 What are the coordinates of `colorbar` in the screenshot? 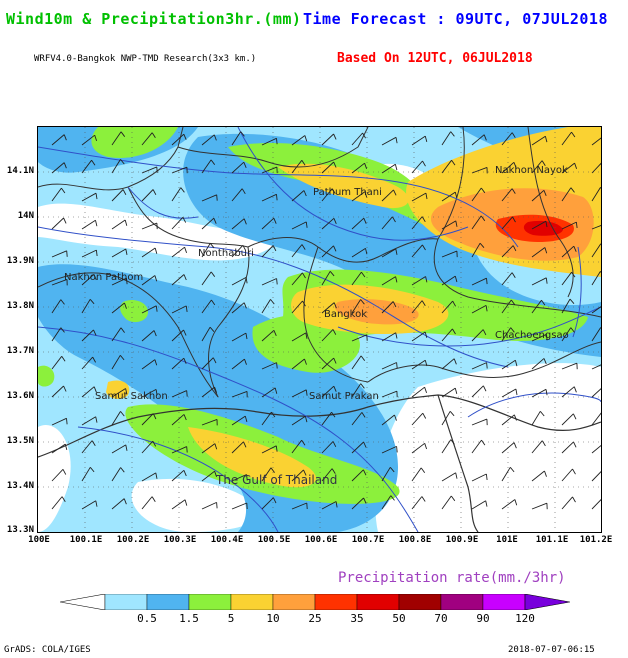 It's located at (315, 602).